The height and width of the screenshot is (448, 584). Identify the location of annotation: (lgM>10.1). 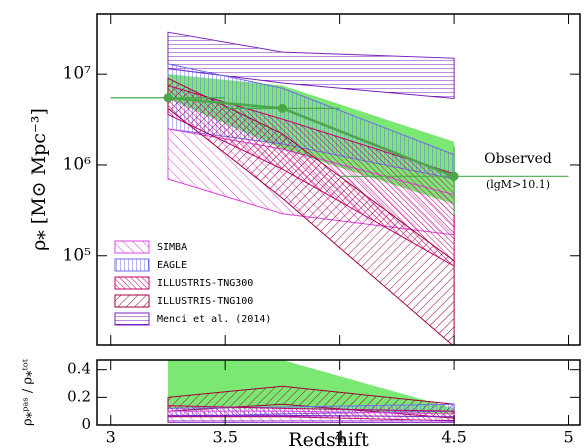
(518, 184).